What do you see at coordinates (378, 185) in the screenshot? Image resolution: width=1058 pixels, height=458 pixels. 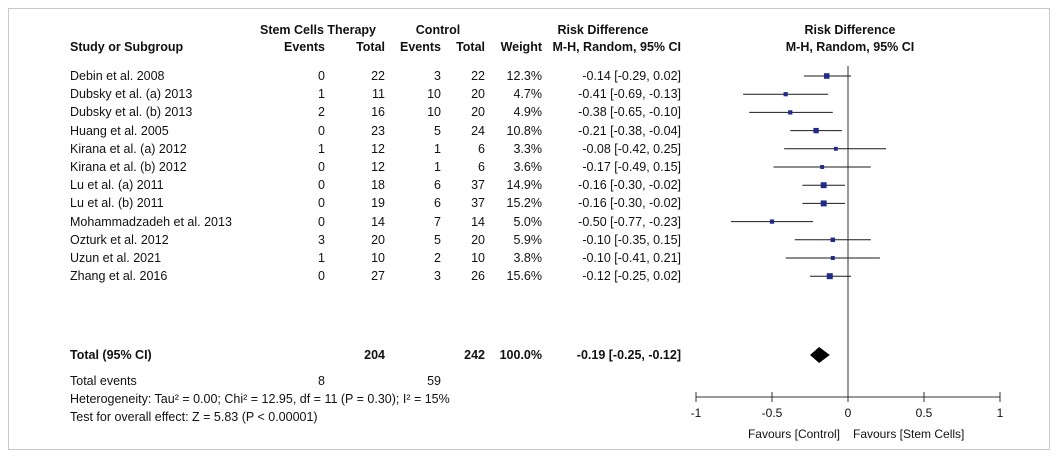 I see `study-exp-total-cell: 18` at bounding box center [378, 185].